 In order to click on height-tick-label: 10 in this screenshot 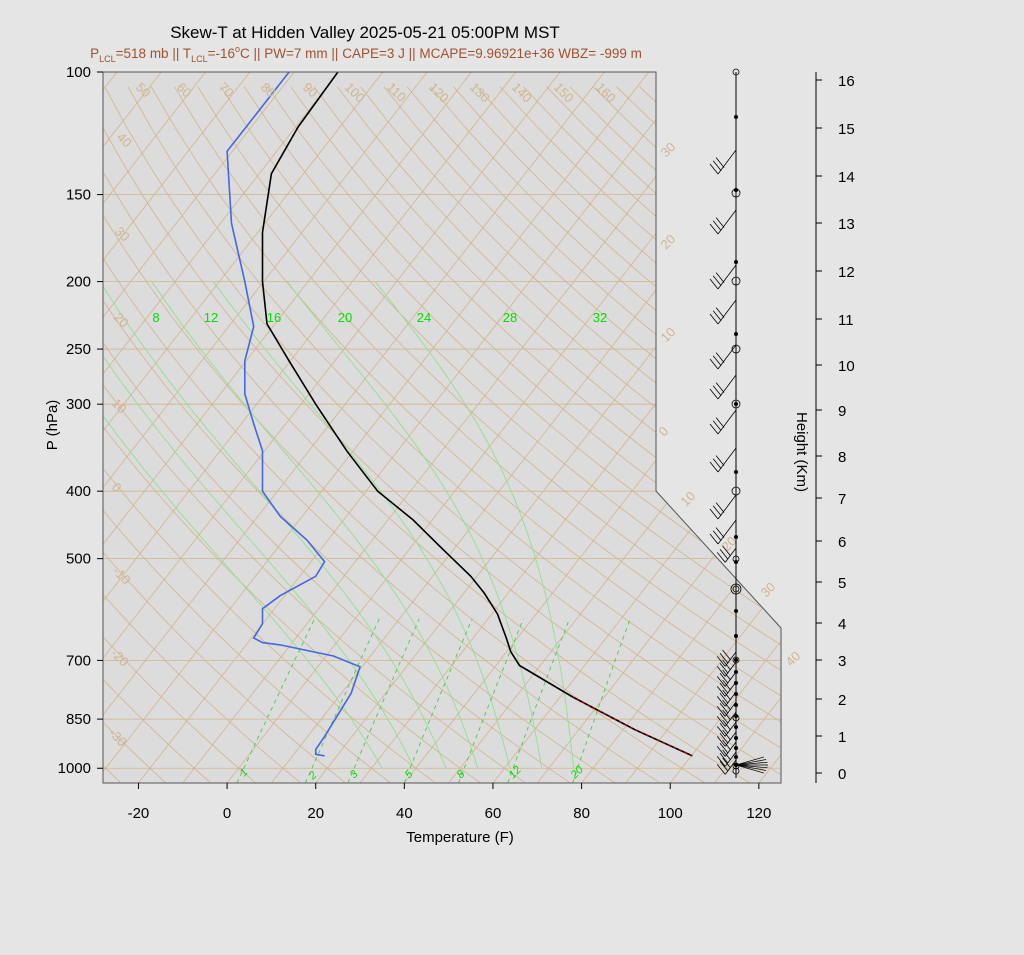, I will do `click(846, 366)`.